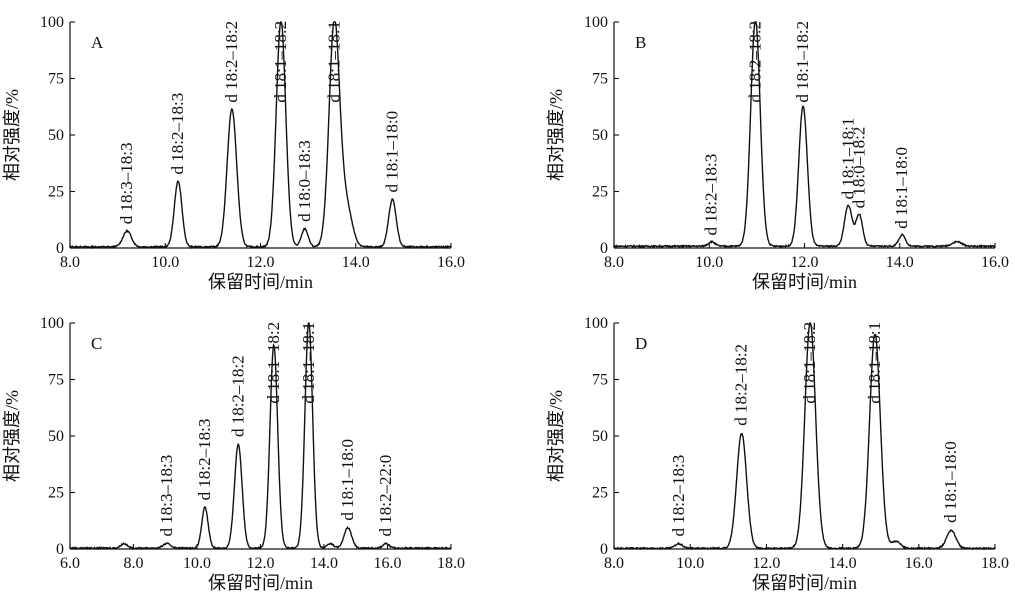 The height and width of the screenshot is (601, 1015). Describe the element at coordinates (70, 563) in the screenshot. I see `x-tick-label: 6.0` at that location.